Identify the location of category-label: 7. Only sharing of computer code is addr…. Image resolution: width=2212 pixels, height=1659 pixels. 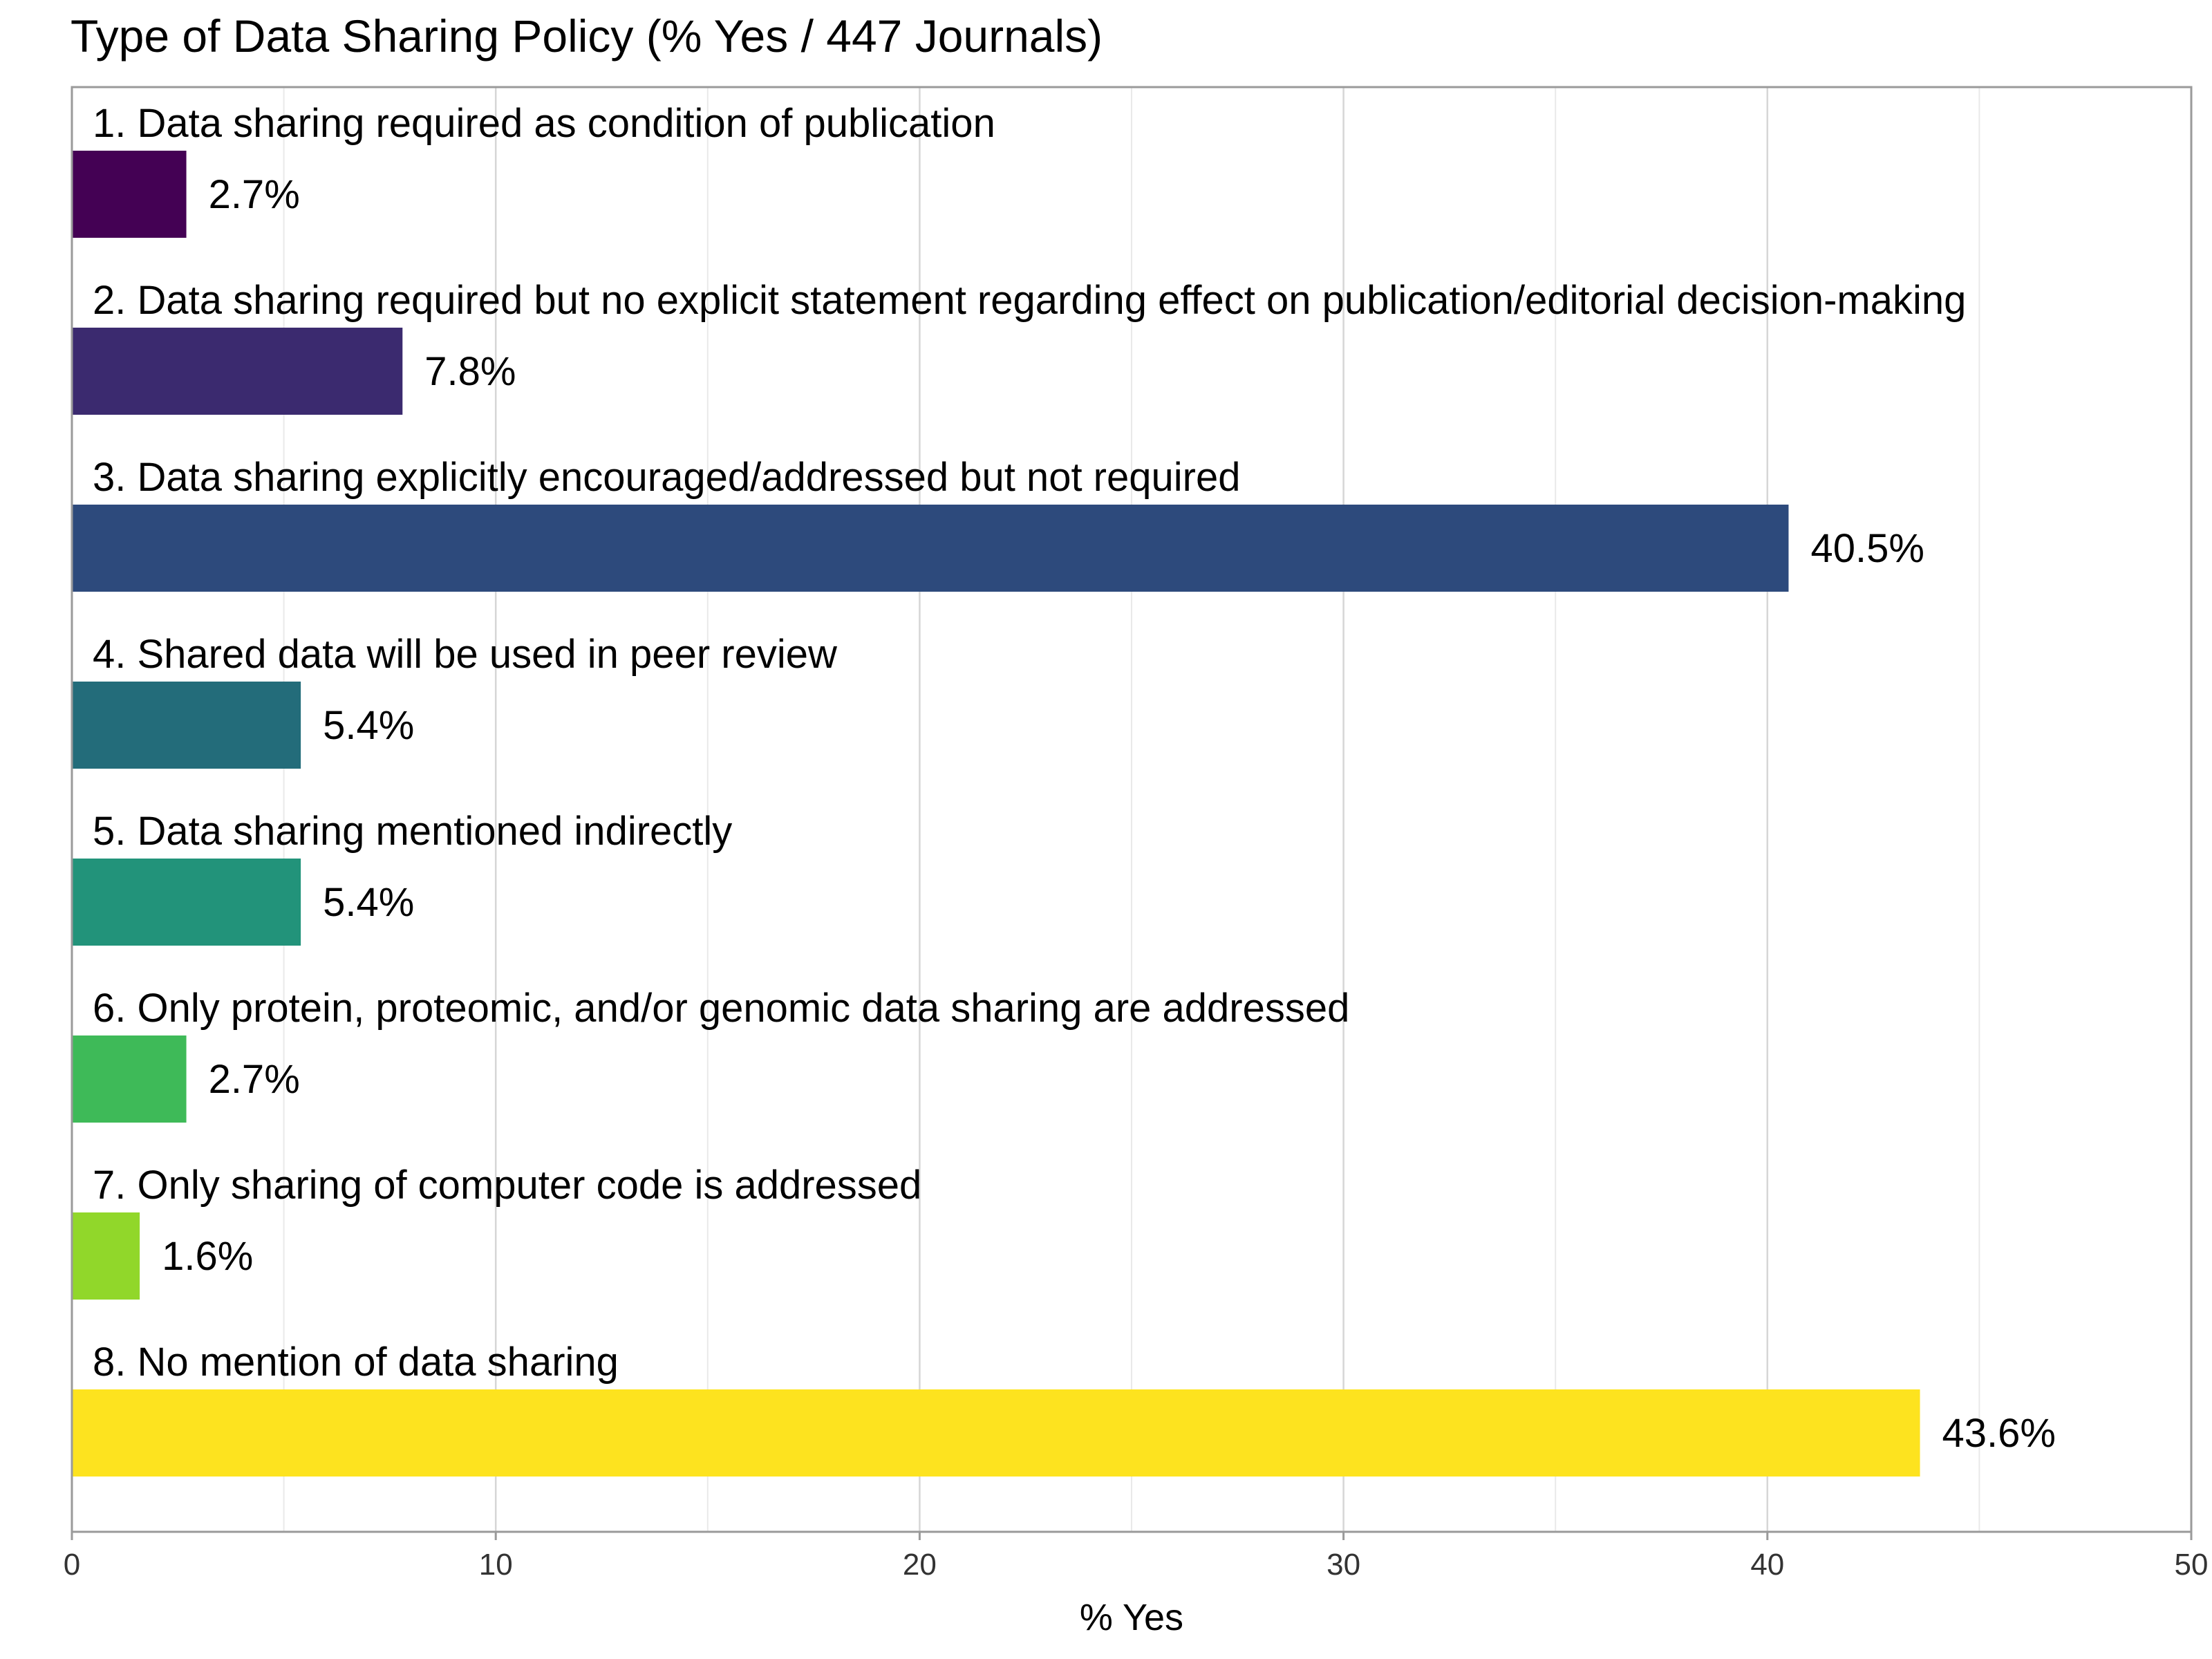
(507, 1185).